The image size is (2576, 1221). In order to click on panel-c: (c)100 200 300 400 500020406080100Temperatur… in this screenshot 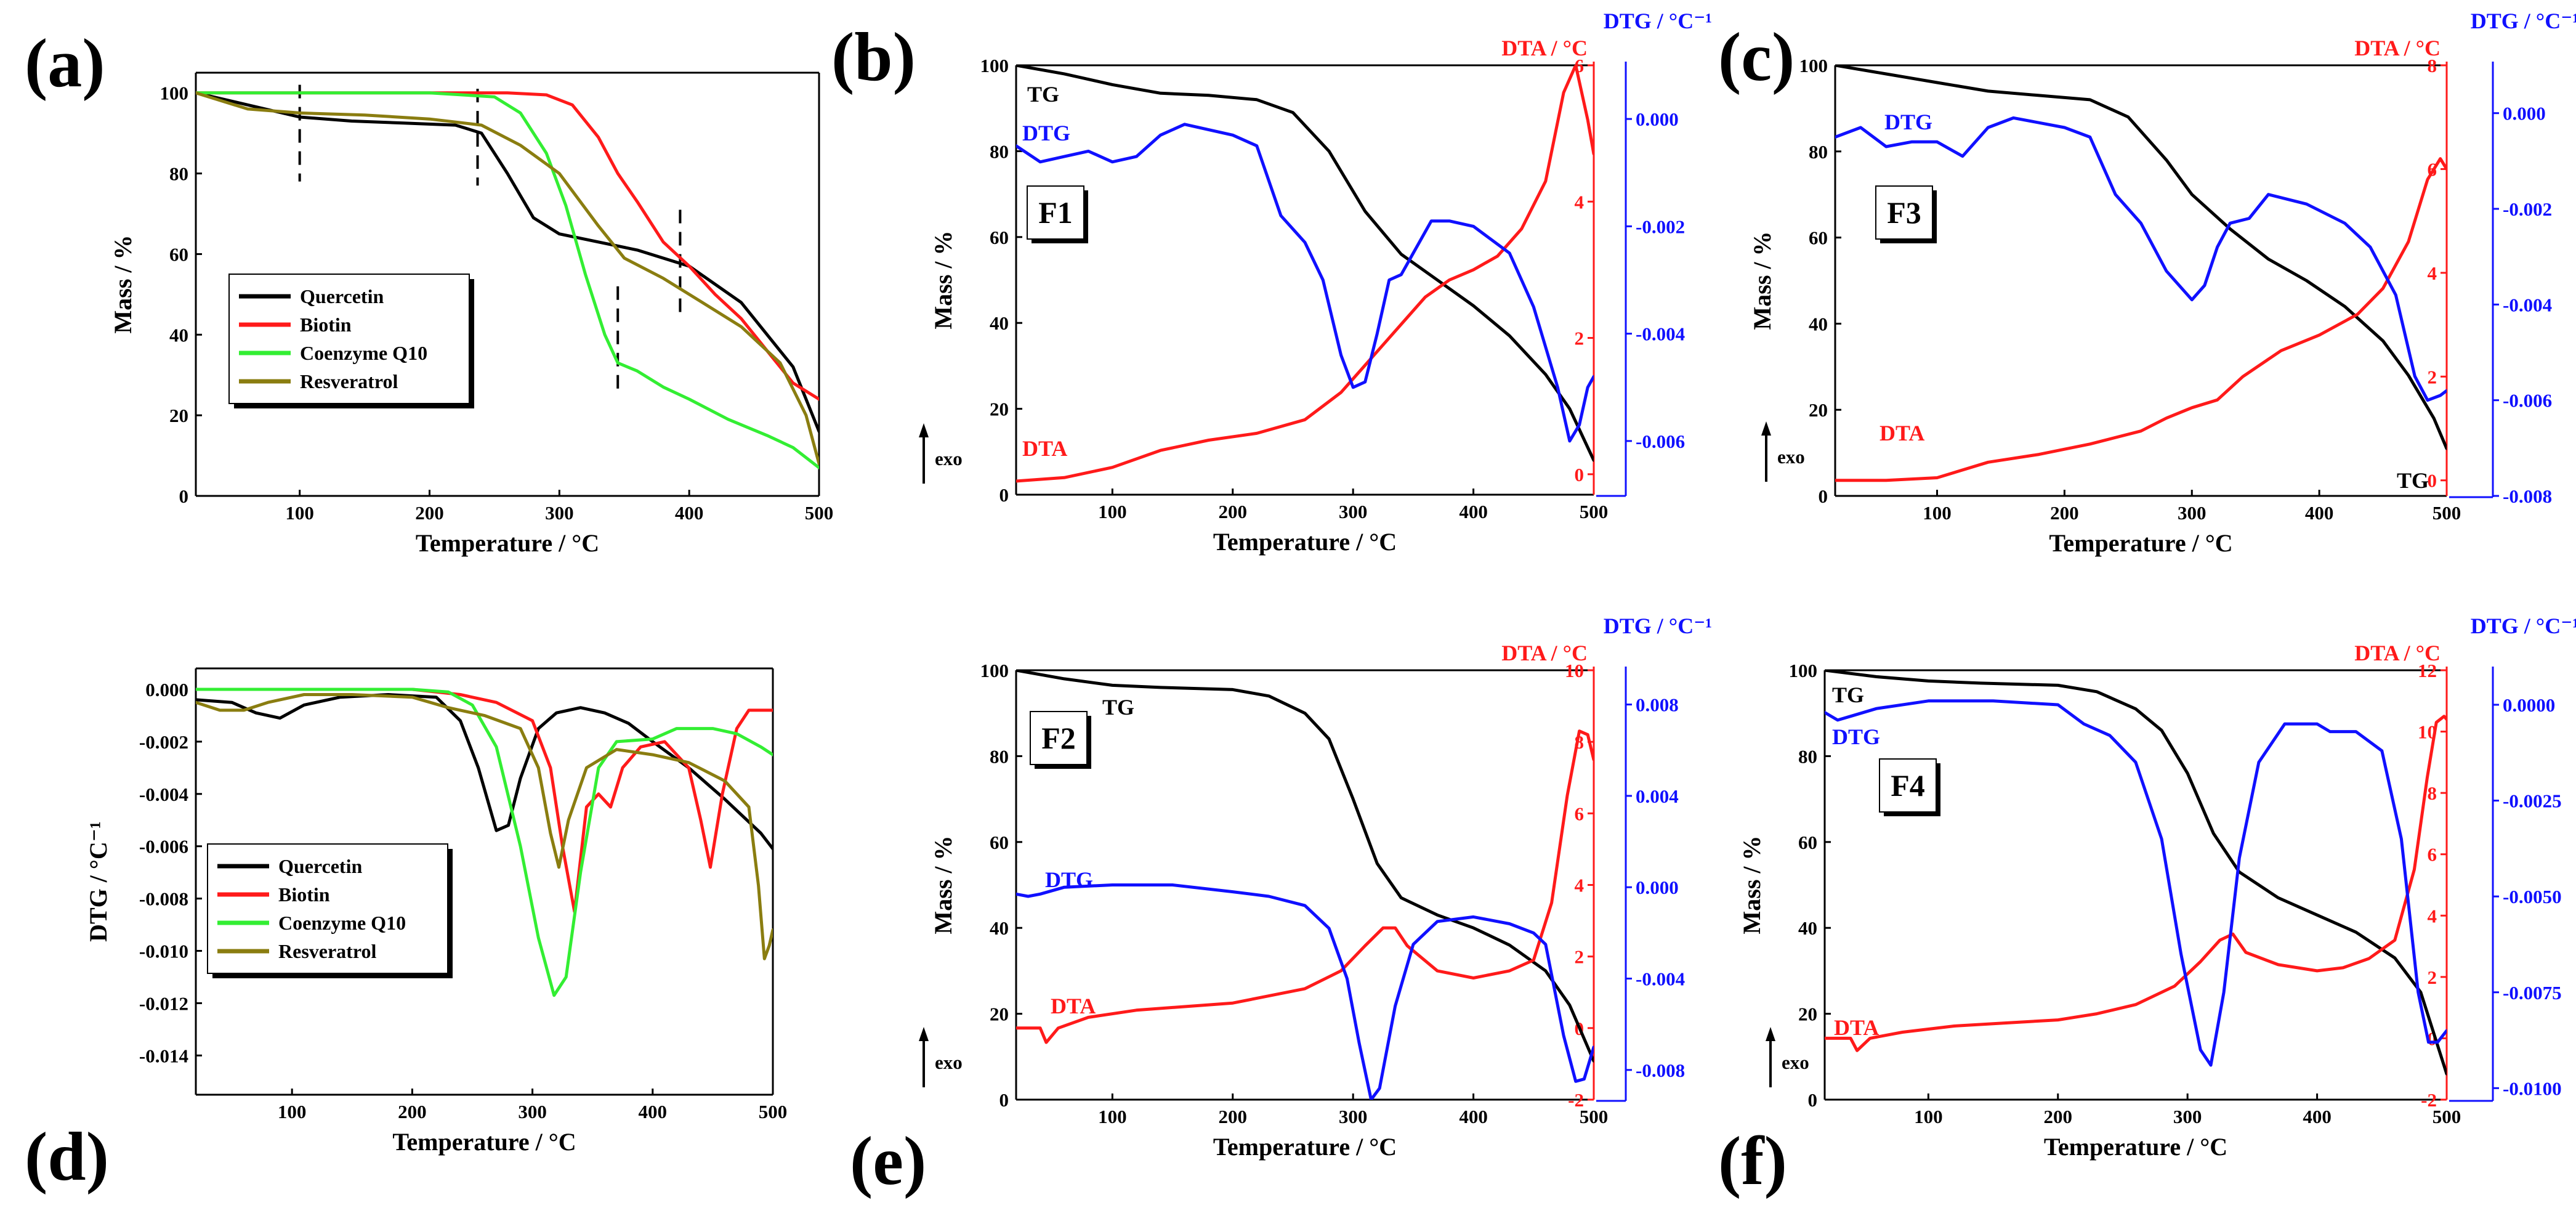, I will do `click(2147, 283)`.